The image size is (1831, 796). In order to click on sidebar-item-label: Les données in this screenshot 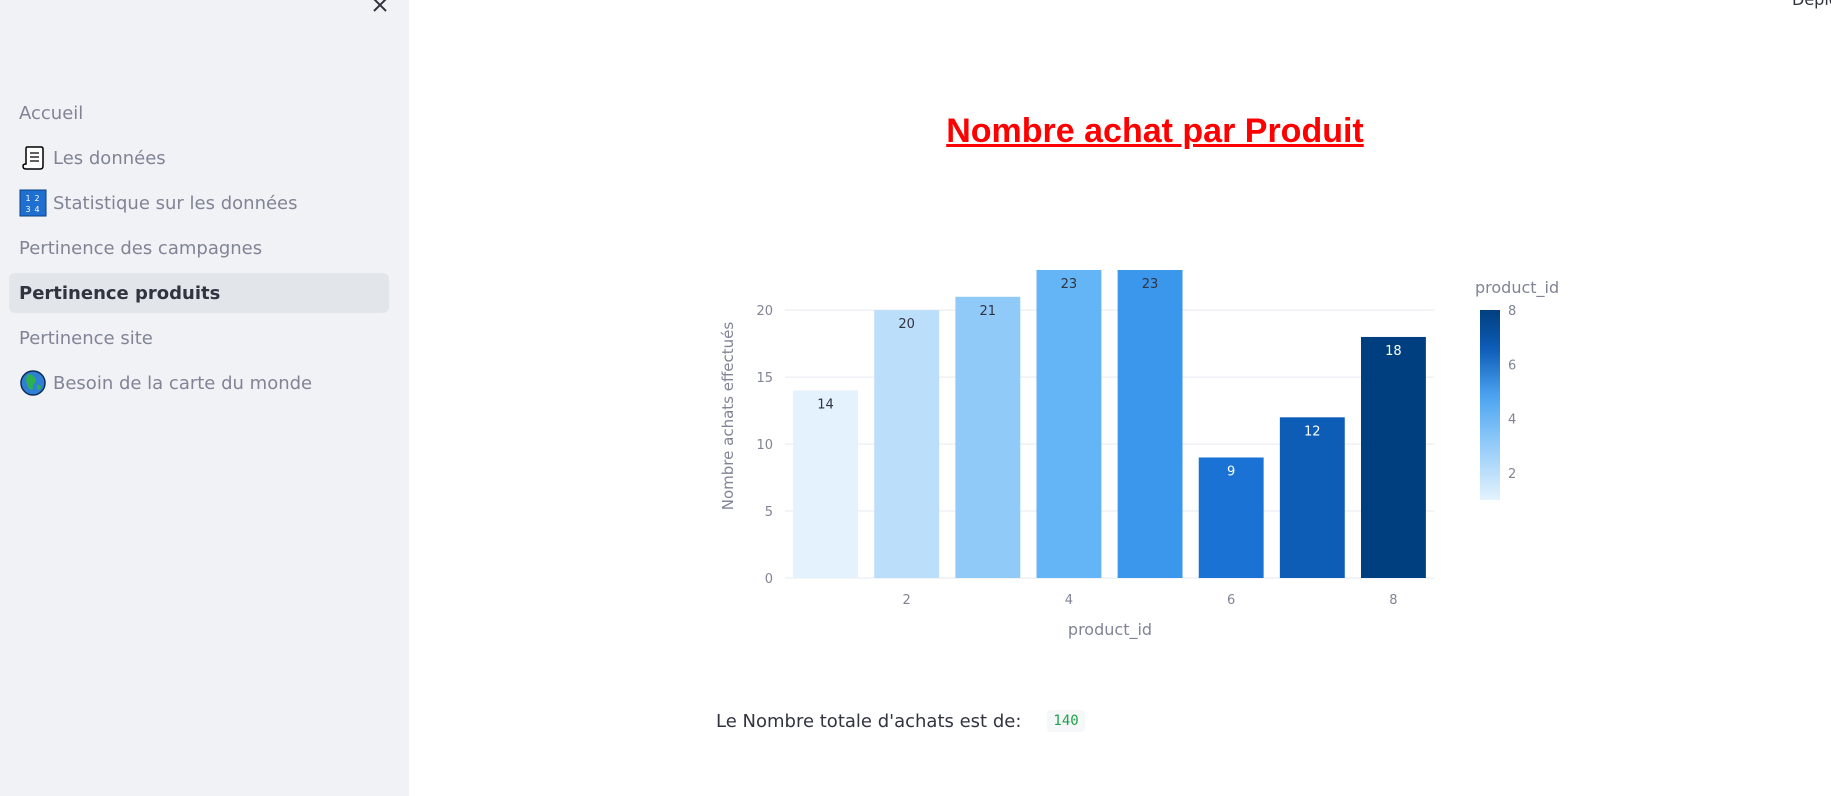, I will do `click(109, 158)`.